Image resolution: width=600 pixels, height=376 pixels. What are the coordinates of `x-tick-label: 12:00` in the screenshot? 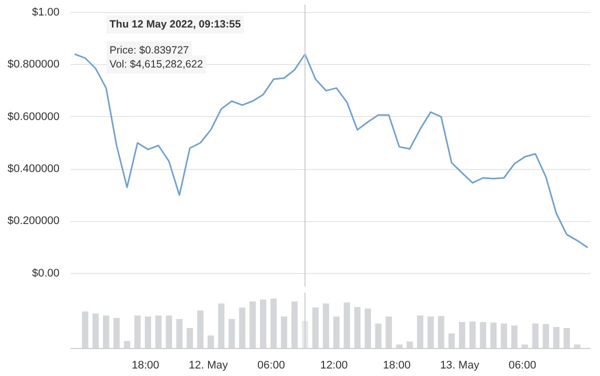 It's located at (334, 366).